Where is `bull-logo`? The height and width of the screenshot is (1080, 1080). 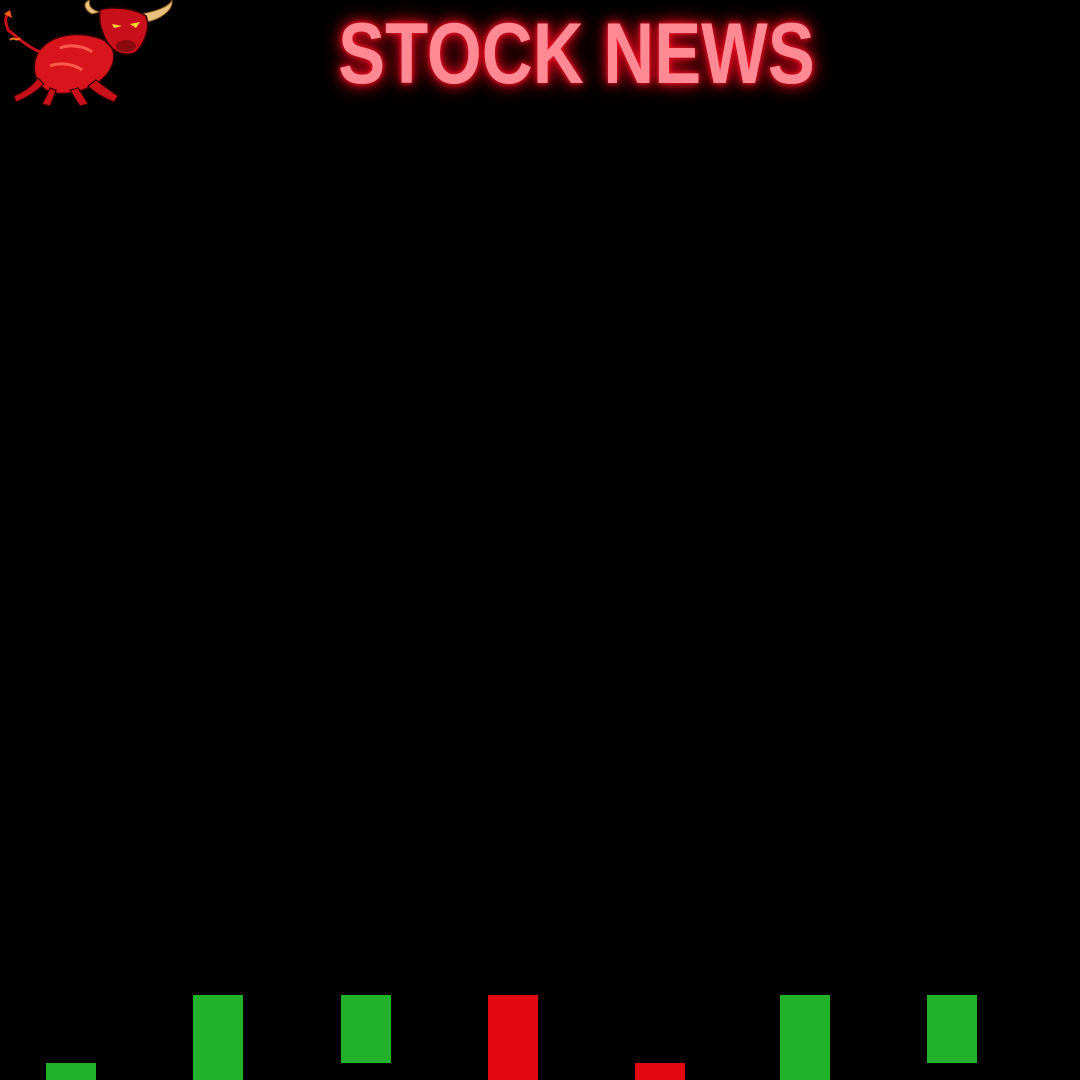
bull-logo is located at coordinates (90, 55).